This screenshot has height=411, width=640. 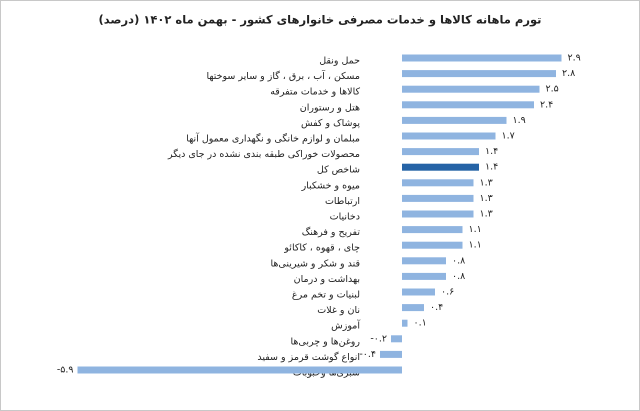 I want to click on value-label: -۰.۲, so click(x=378, y=338).